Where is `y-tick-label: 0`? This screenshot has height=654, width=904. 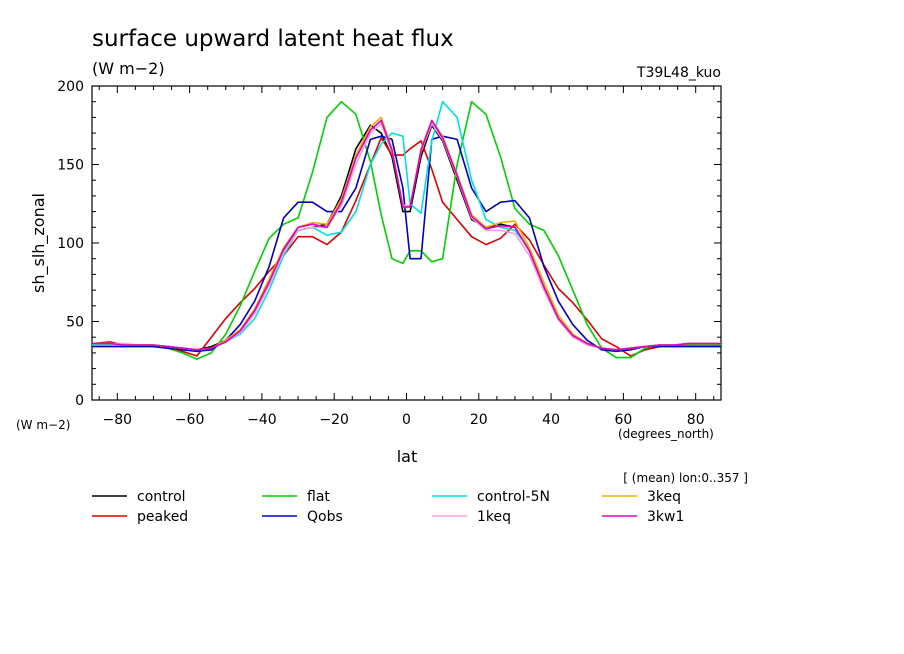
y-tick-label: 0 is located at coordinates (79, 401).